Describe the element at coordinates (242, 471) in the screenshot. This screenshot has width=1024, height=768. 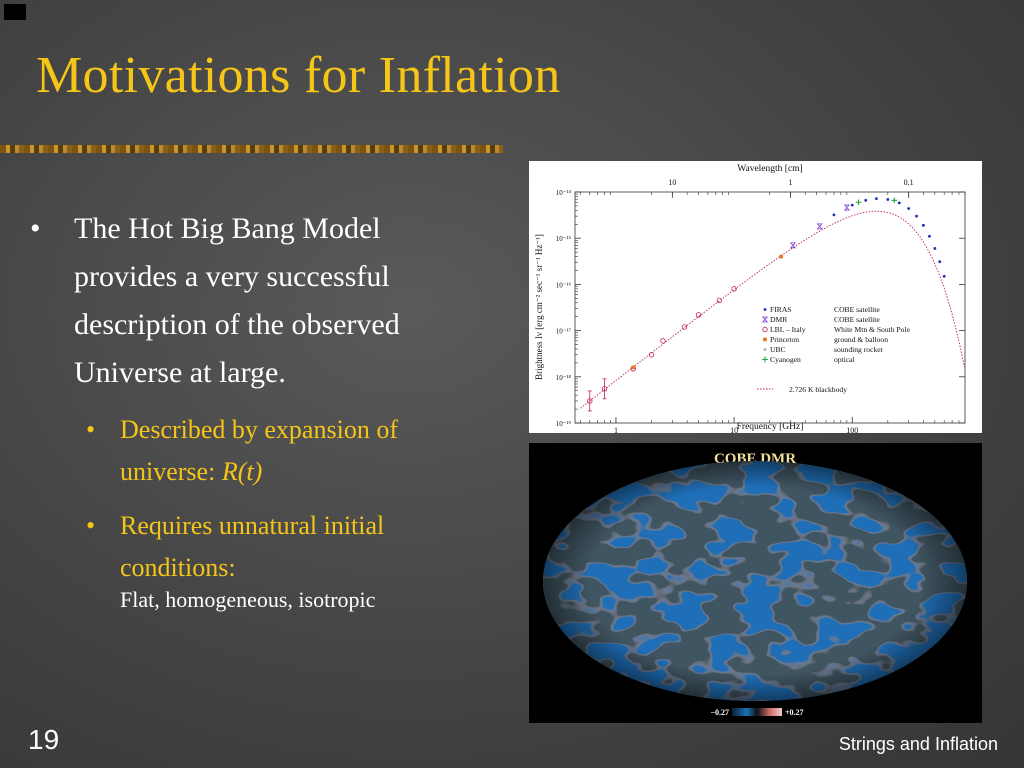
I see `scale-factor: R(t)` at that location.